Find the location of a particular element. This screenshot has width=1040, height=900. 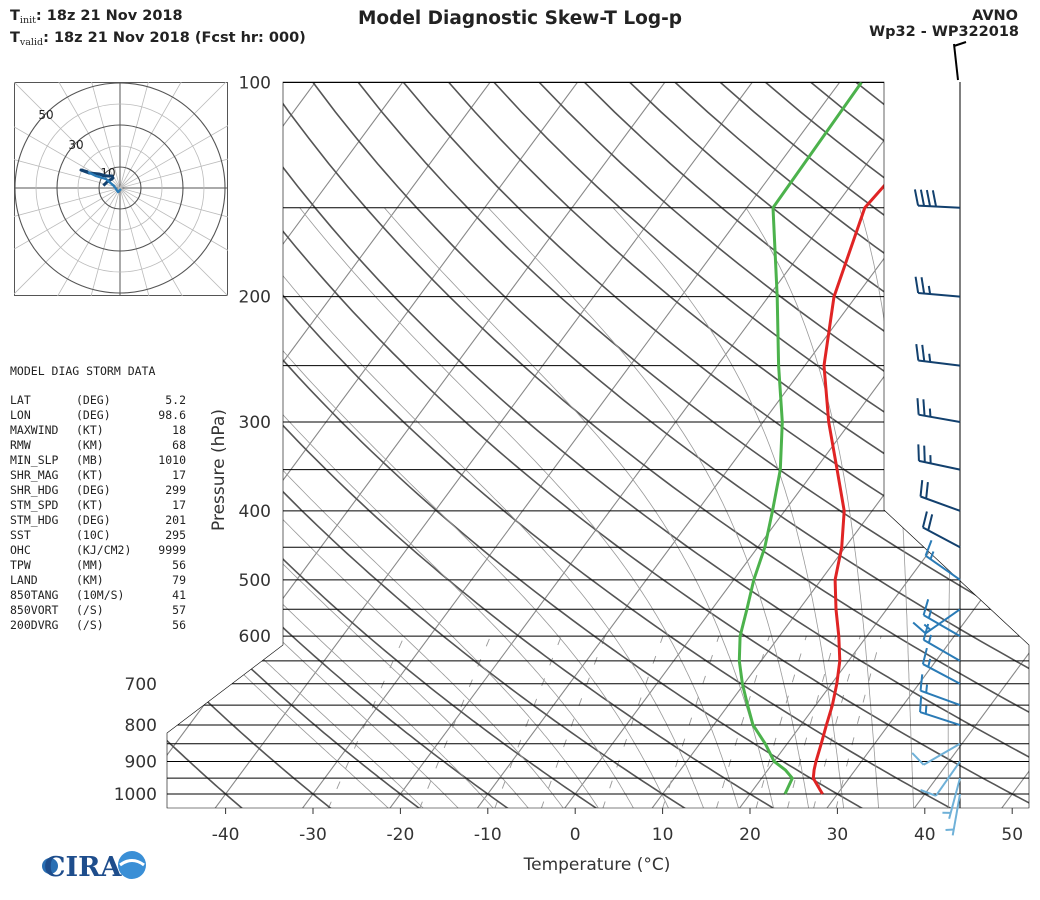

isotherm-line is located at coordinates (82, 437).